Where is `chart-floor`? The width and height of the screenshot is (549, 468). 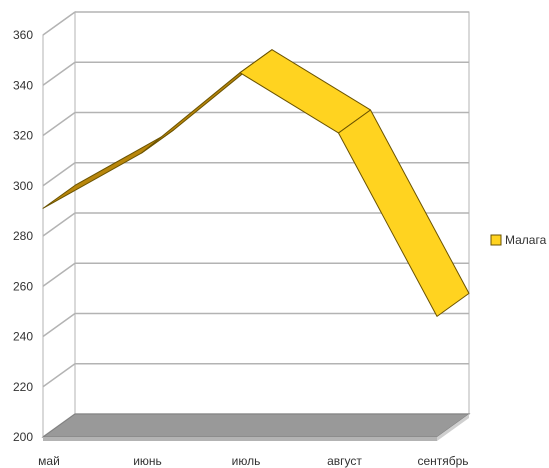 chart-floor is located at coordinates (256, 427).